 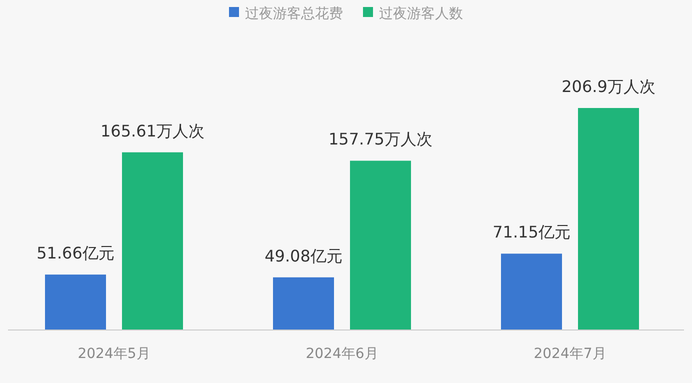 I want to click on data-label: 51.66亿元, so click(x=75, y=253).